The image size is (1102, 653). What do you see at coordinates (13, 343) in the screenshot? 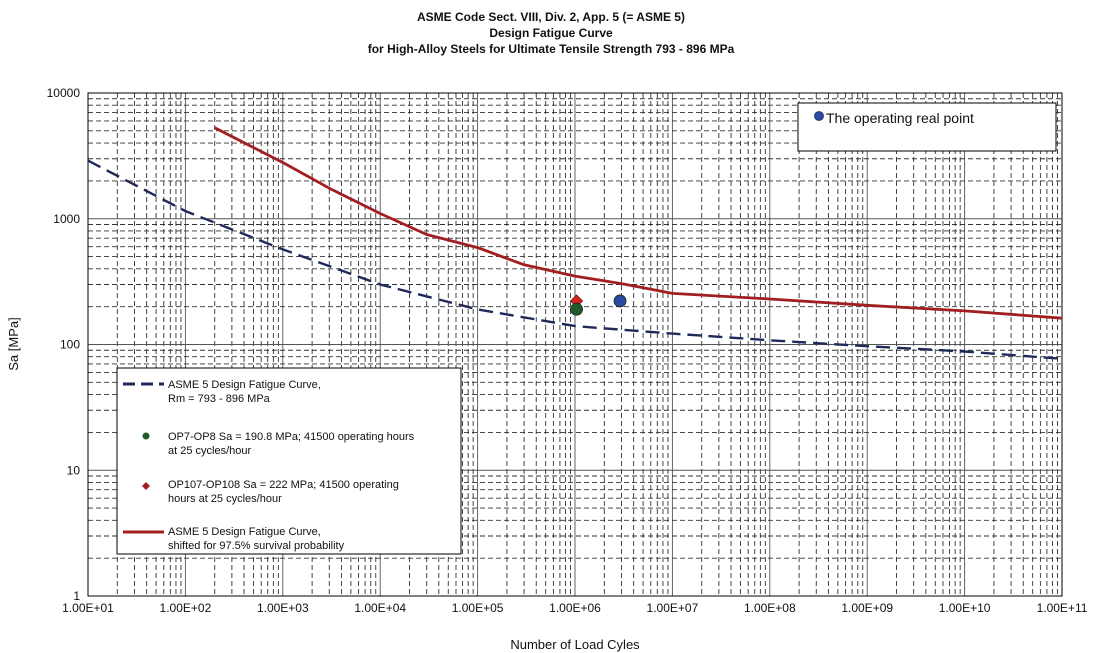
I see `y-axis-label: Sa [MPa]` at bounding box center [13, 343].